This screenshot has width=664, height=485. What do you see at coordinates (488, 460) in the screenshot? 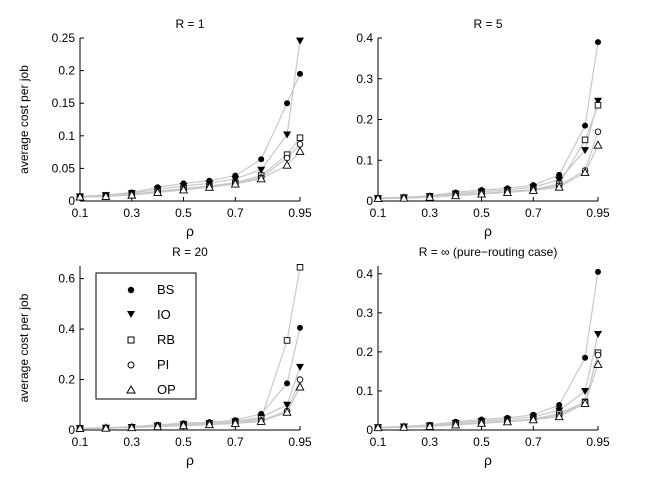
I see `x-axis-label: ρ` at bounding box center [488, 460].